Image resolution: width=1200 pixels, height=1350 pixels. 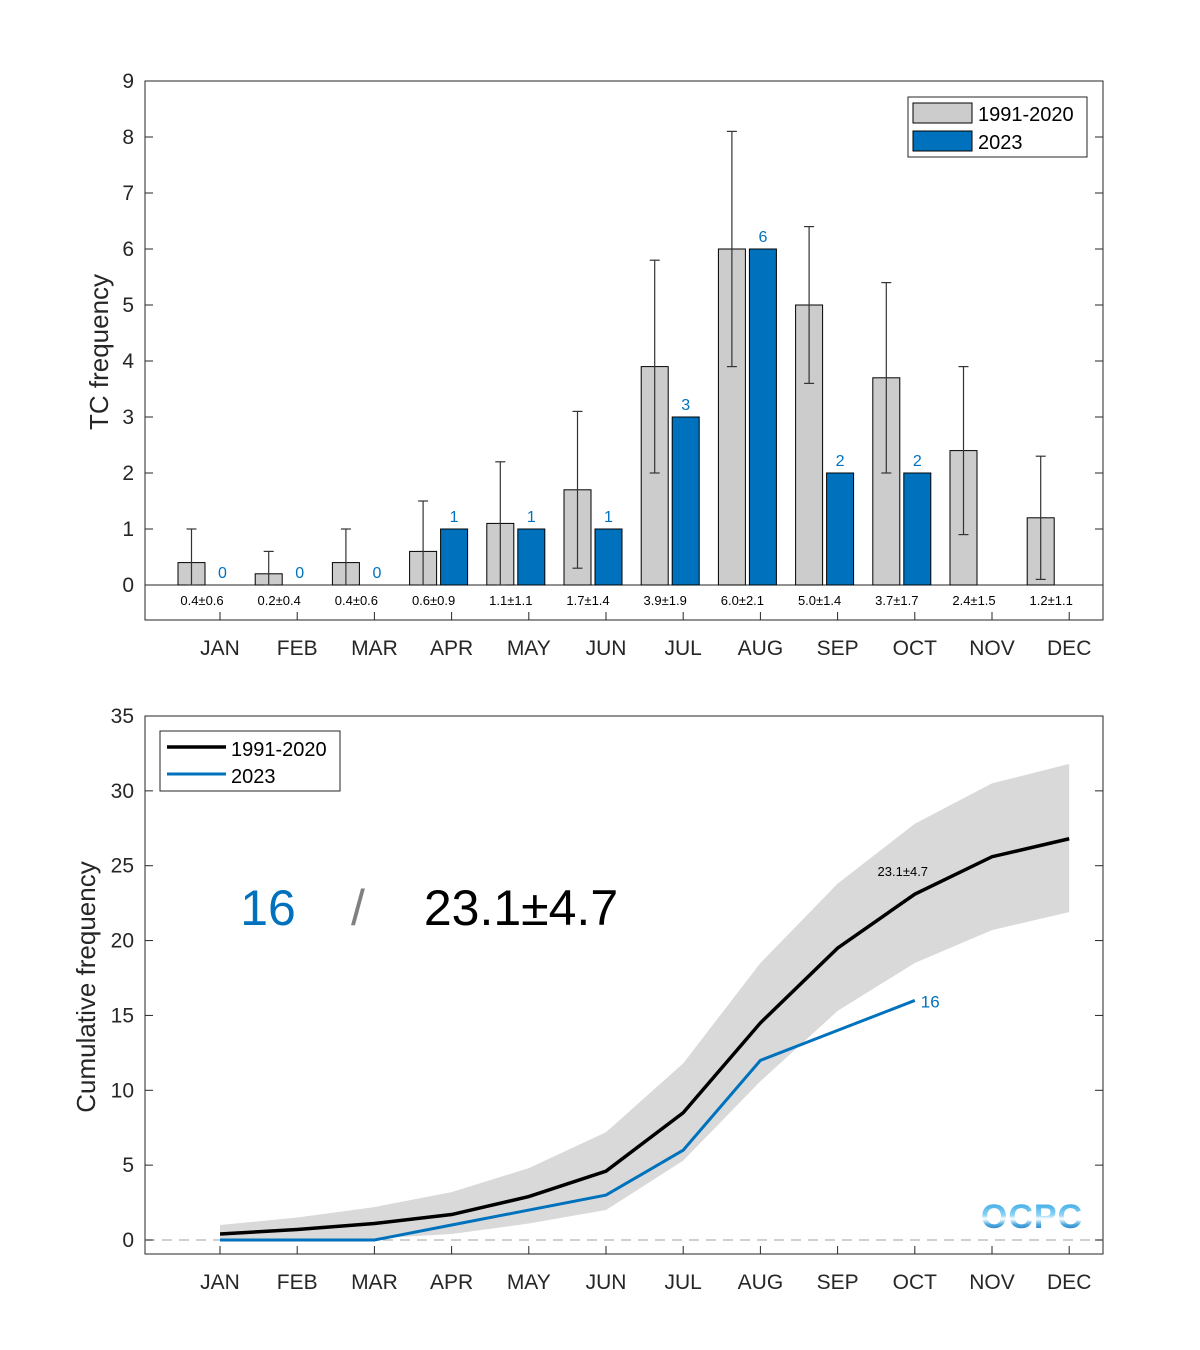 I want to click on ocpc-logo: OCPC, so click(x=1032, y=1217).